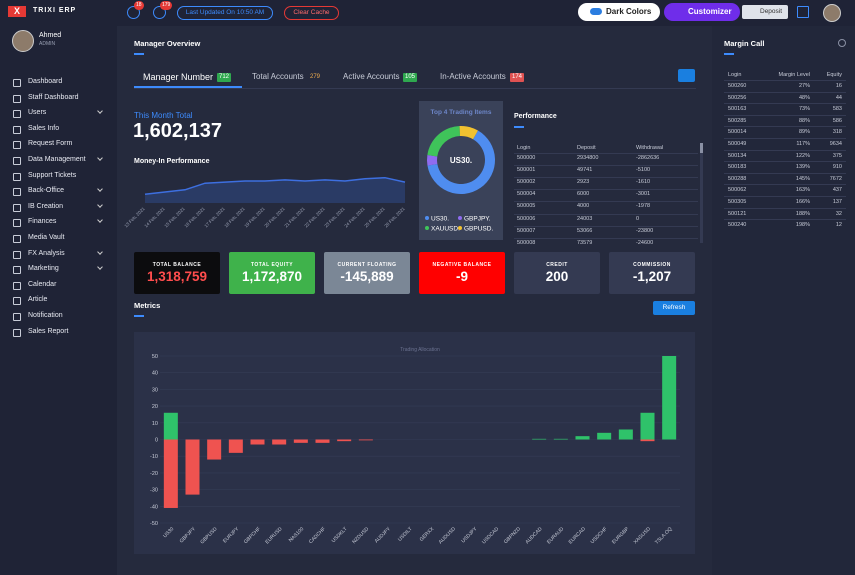 This screenshot has width=855, height=575. Describe the element at coordinates (737, 167) in the screenshot. I see `table-cell: 500183` at that location.